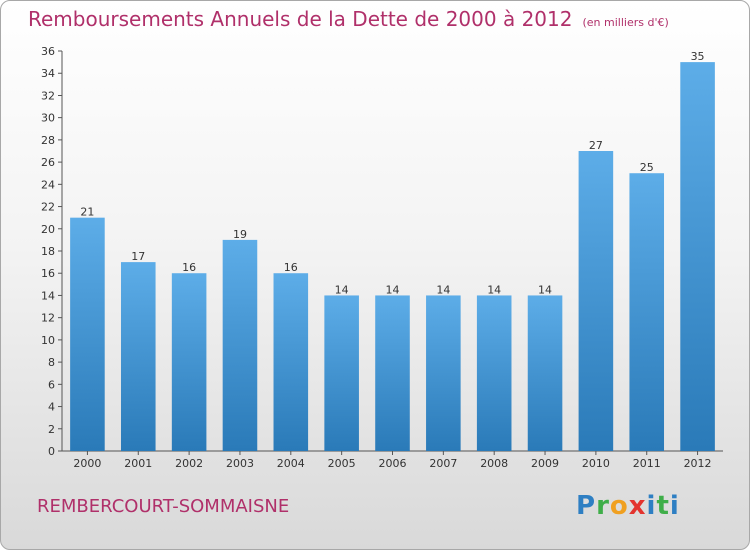 Image resolution: width=750 pixels, height=550 pixels. What do you see at coordinates (48, 73) in the screenshot?
I see `y-tick-label: 34` at bounding box center [48, 73].